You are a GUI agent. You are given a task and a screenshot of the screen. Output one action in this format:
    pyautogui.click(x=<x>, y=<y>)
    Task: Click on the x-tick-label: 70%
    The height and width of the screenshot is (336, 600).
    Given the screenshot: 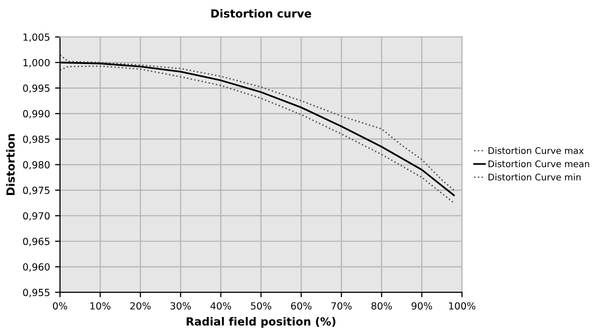 What is the action you would take?
    pyautogui.click(x=341, y=306)
    